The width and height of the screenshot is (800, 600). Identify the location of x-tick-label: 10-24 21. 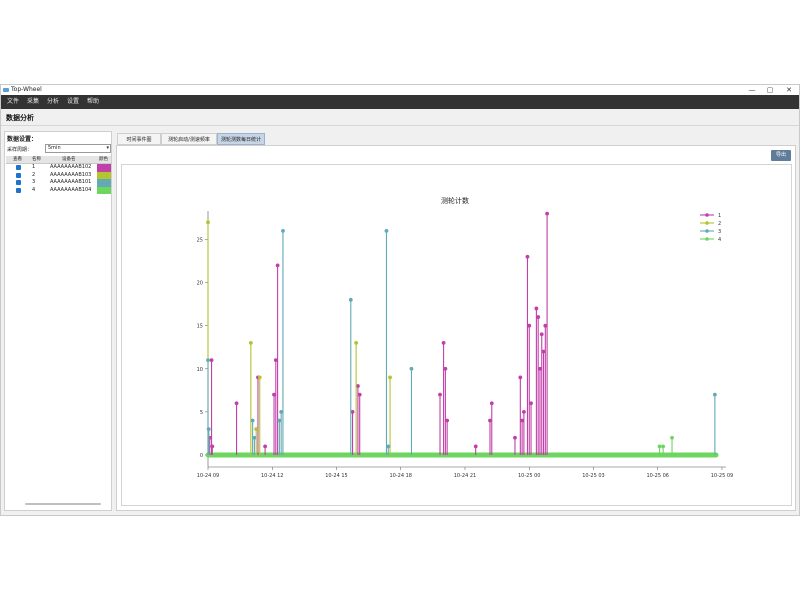
(465, 476).